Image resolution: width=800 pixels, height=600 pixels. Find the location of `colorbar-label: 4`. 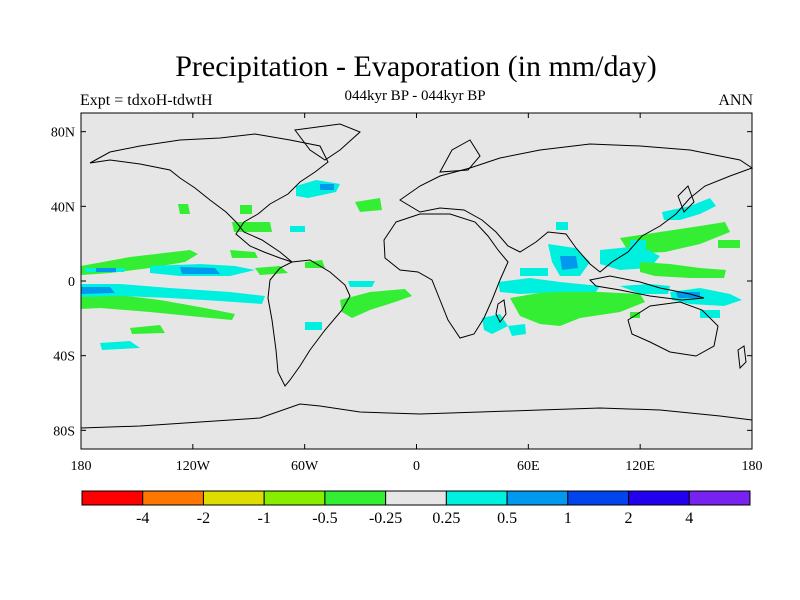

colorbar-label: 4 is located at coordinates (689, 518).